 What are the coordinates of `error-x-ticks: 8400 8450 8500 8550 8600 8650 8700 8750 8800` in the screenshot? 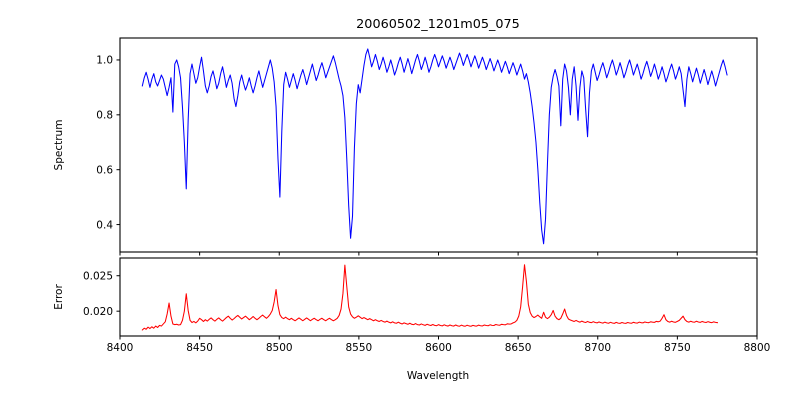 It's located at (439, 345).